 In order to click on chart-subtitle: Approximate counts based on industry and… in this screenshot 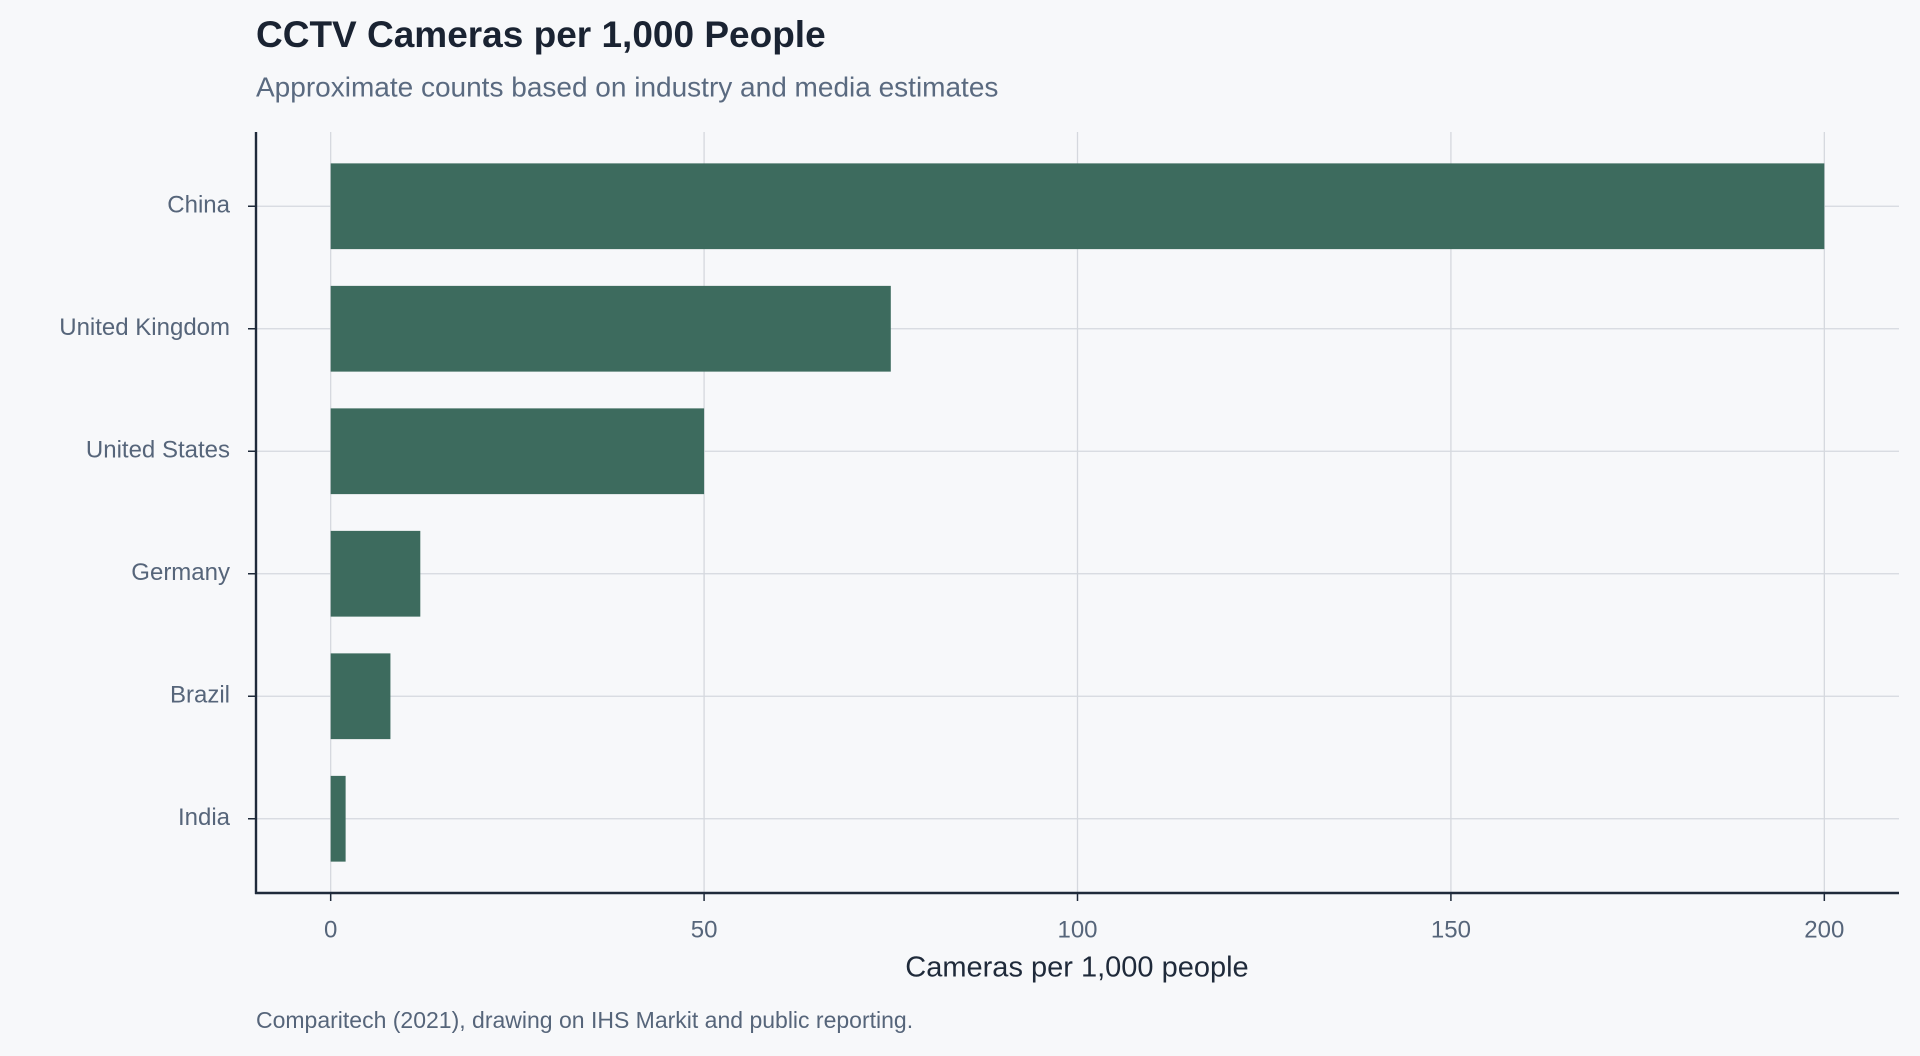, I will do `click(627, 86)`.